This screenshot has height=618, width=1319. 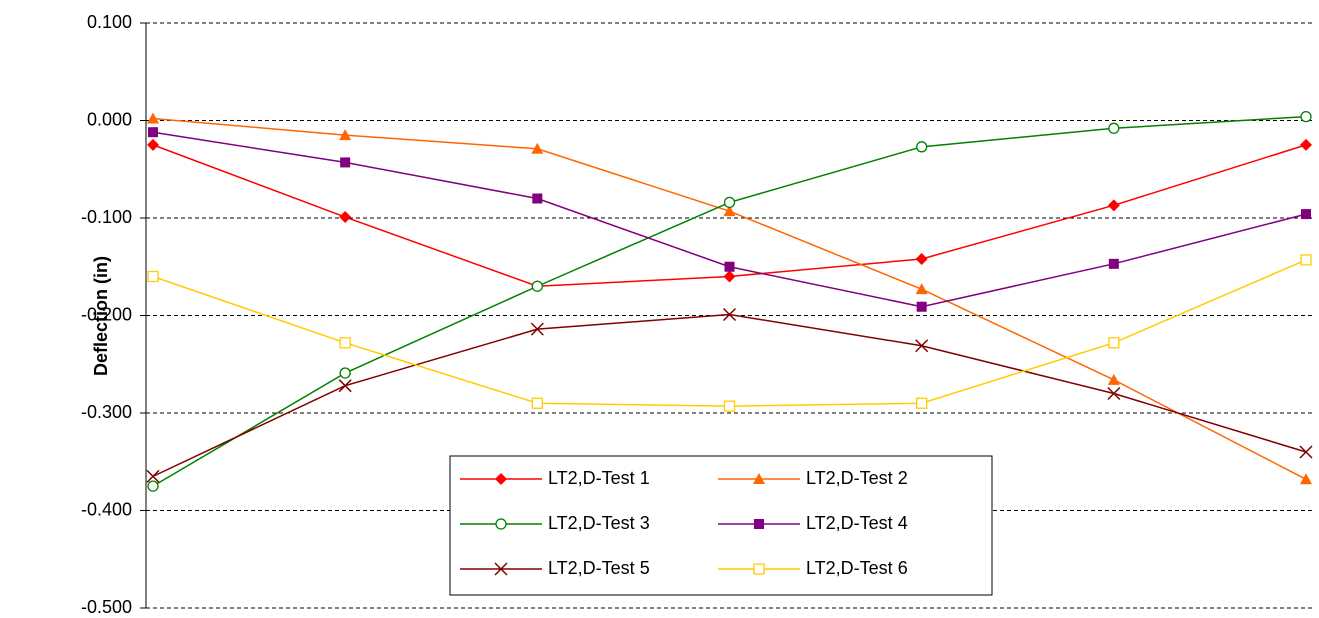 What do you see at coordinates (599, 478) in the screenshot?
I see `legend-label: LT2,D-Test 1` at bounding box center [599, 478].